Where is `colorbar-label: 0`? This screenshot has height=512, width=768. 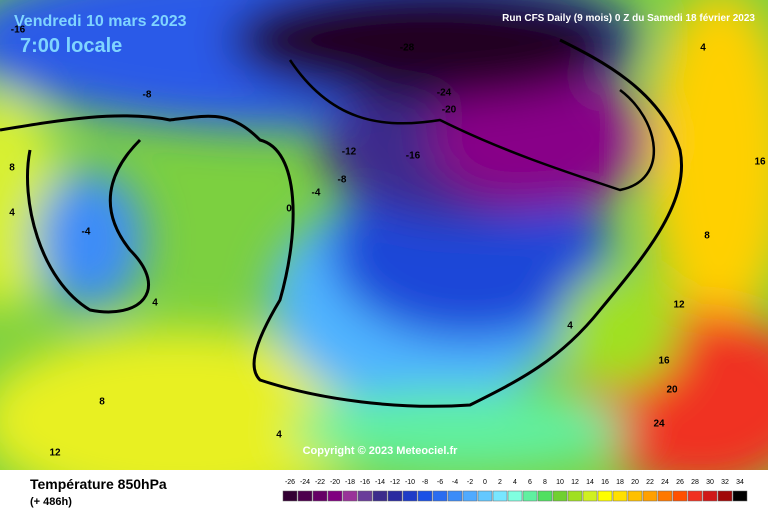
colorbar-label: 0 is located at coordinates (485, 482).